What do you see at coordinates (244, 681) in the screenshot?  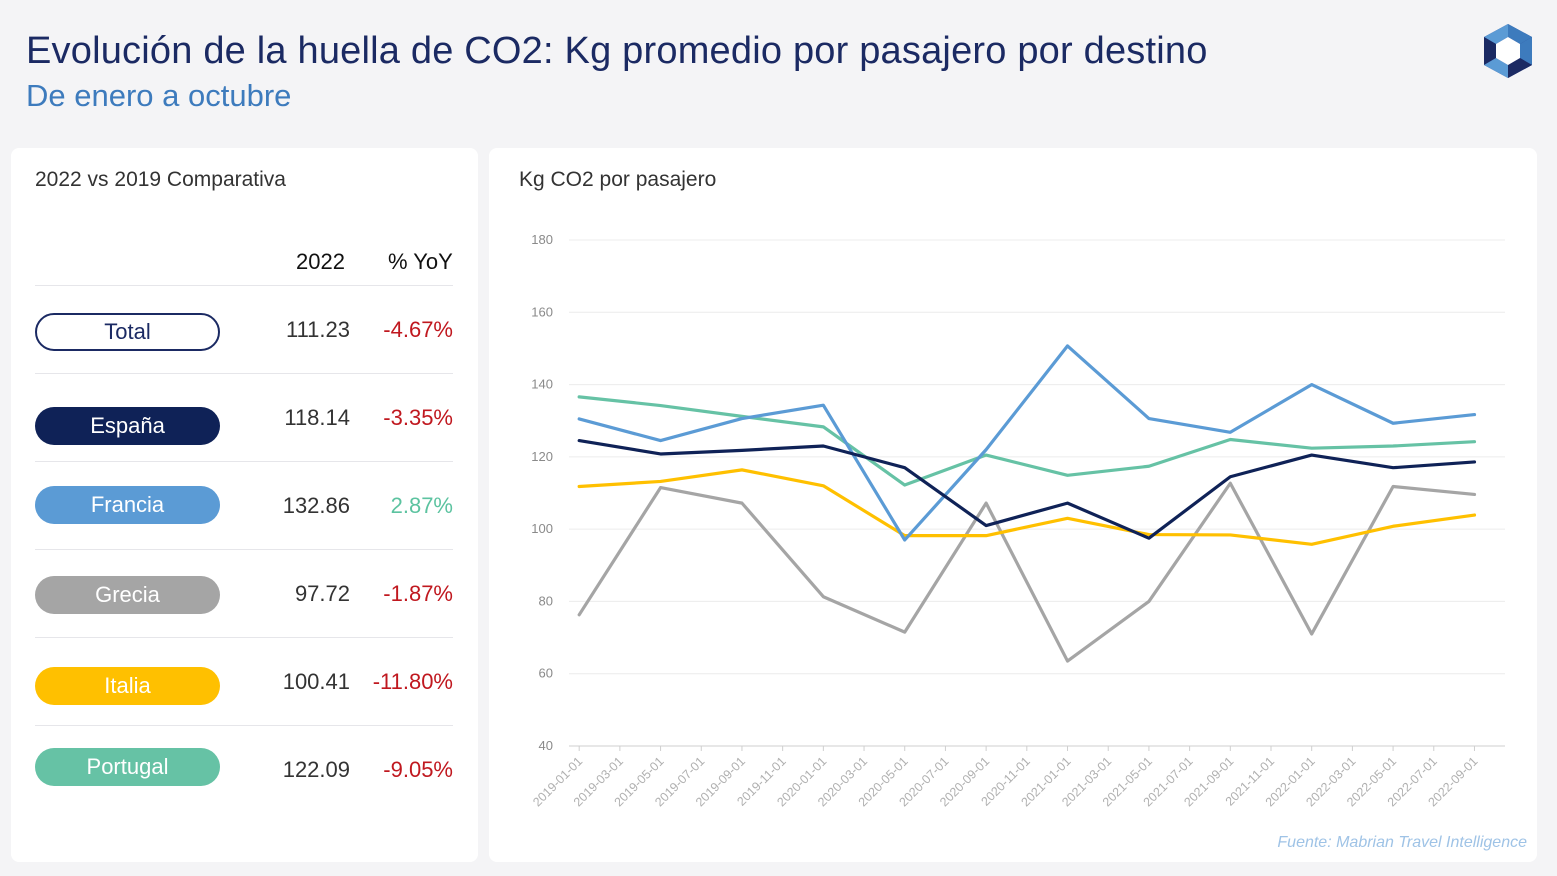 I see `table-row: Italia 100.41 -11.80%` at bounding box center [244, 681].